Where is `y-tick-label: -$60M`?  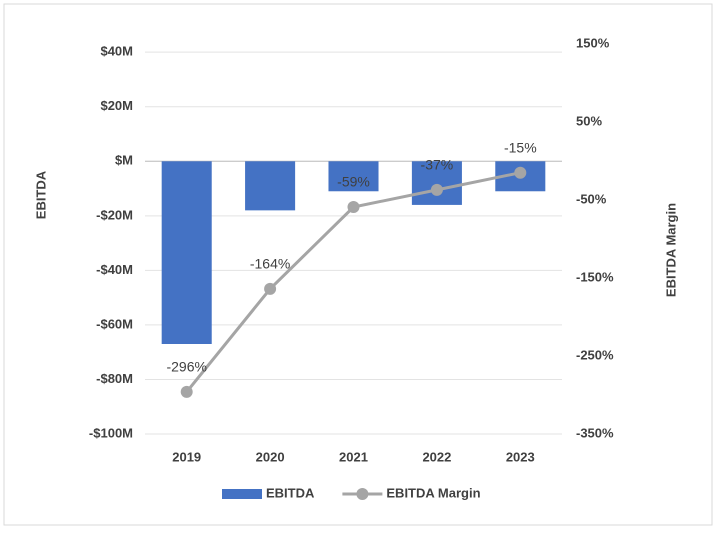
y-tick-label: -$60M is located at coordinates (114, 323).